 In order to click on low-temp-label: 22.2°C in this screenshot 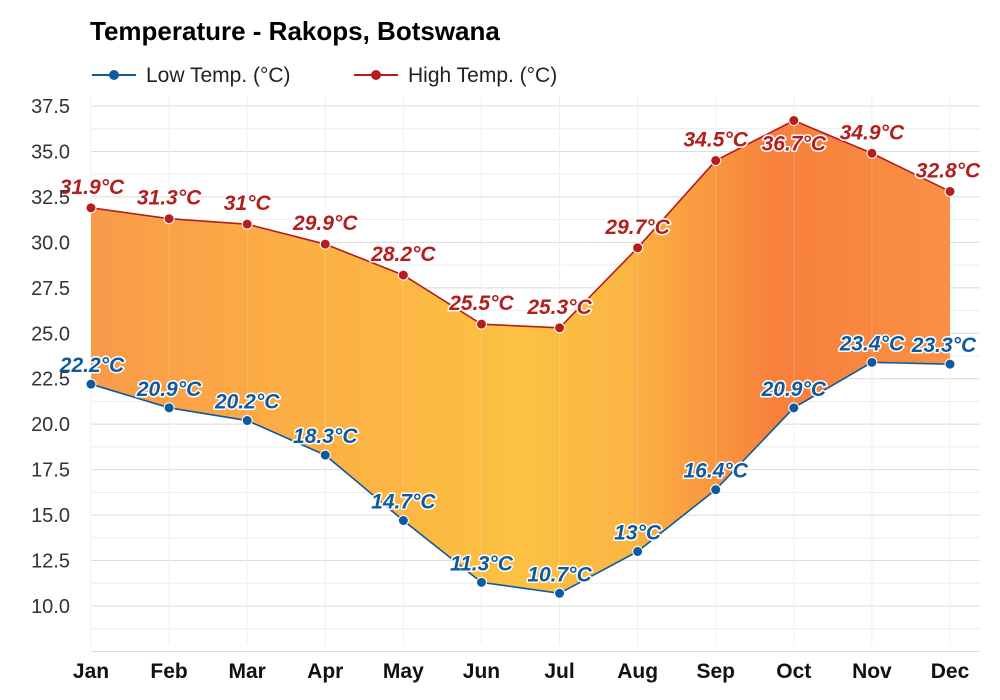, I will do `click(92, 365)`.